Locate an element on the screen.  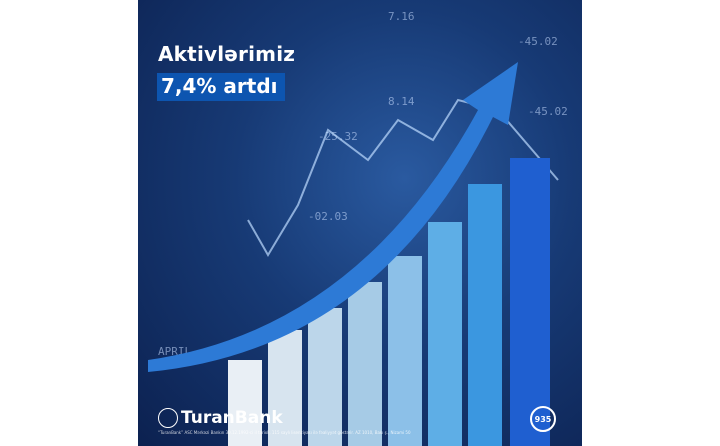
decorative-ticker: -02.03 is located at coordinates (328, 216).